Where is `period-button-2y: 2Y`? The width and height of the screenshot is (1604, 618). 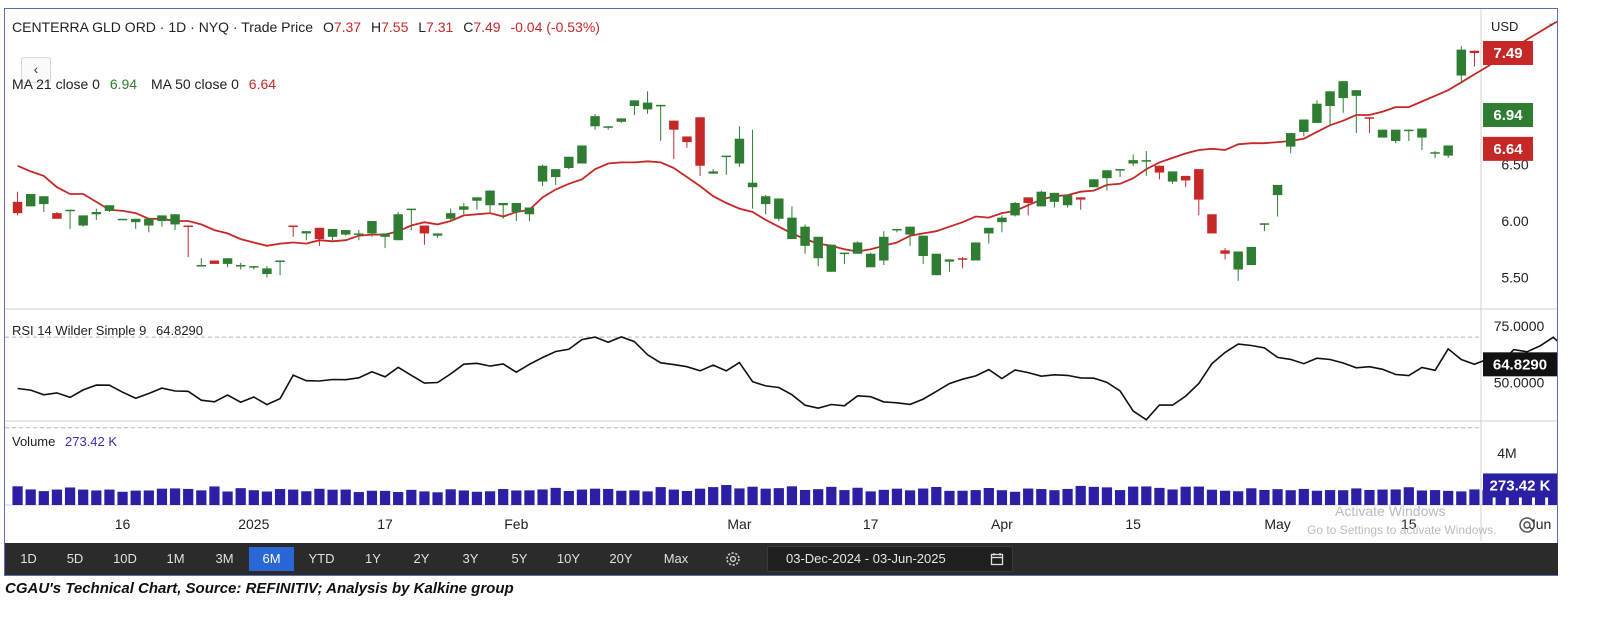
period-button-2y: 2Y is located at coordinates (421, 558).